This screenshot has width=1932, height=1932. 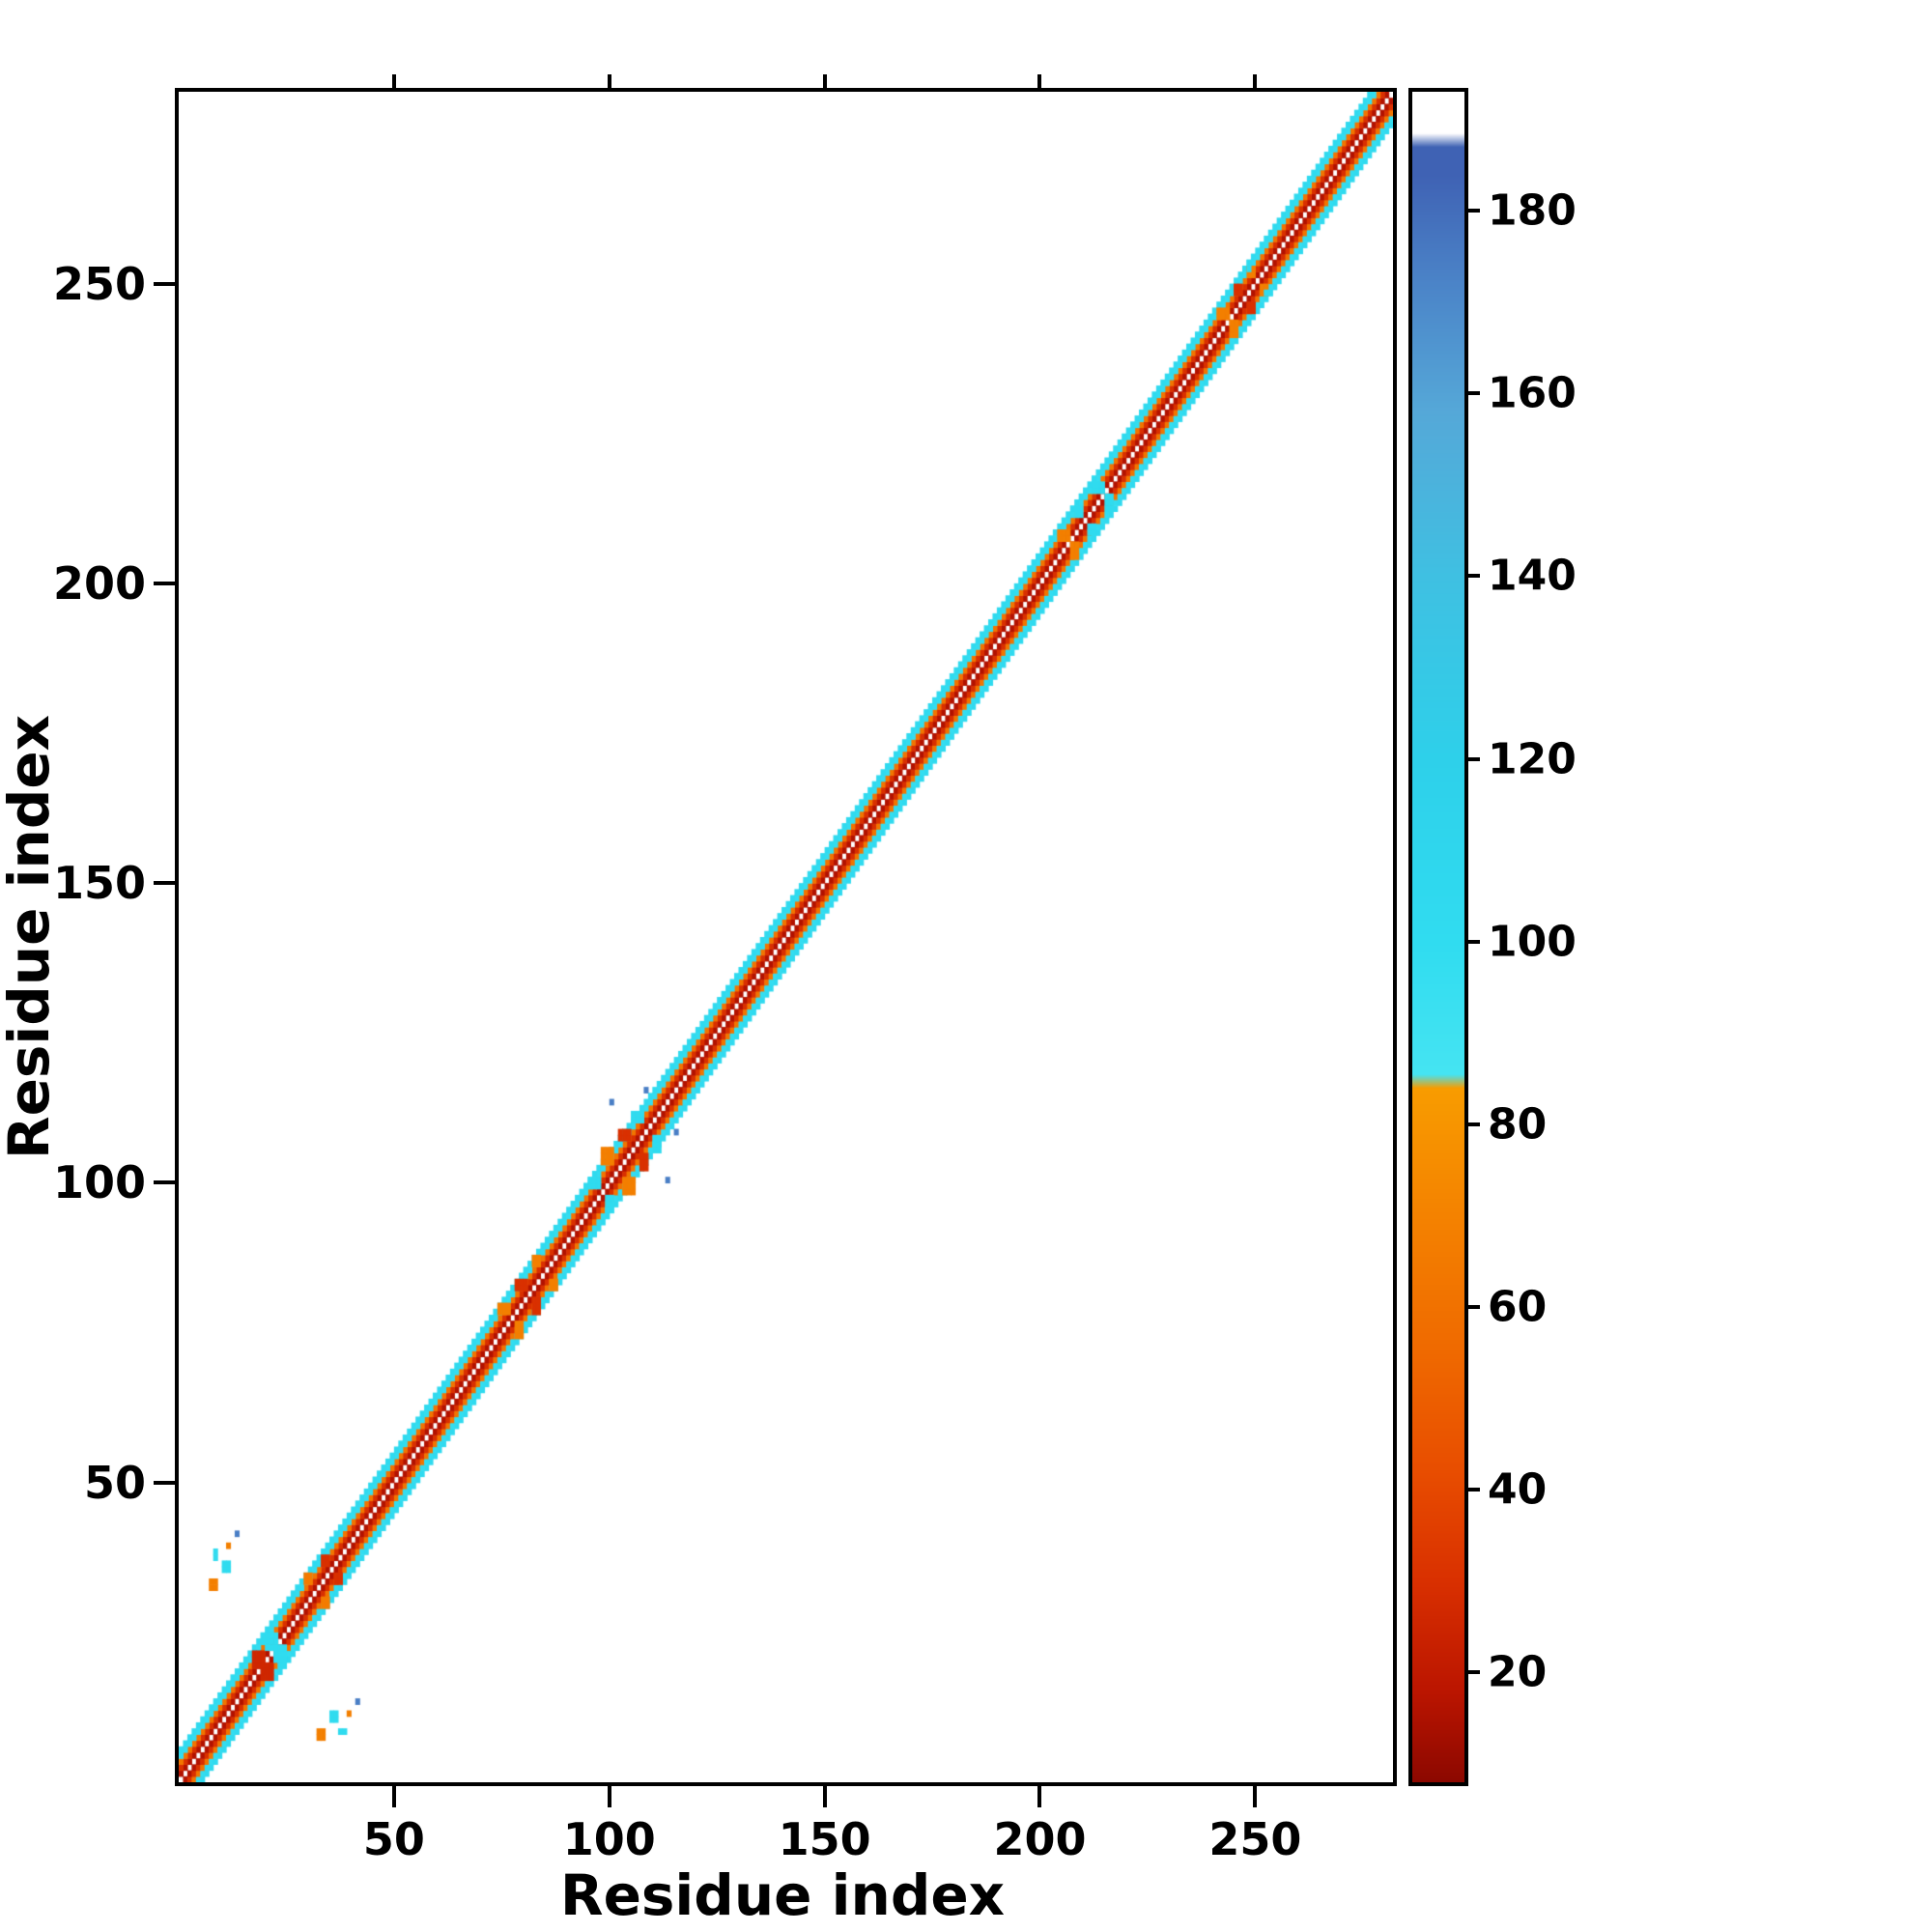 What do you see at coordinates (1040, 1839) in the screenshot?
I see `x-tick-label: 200` at bounding box center [1040, 1839].